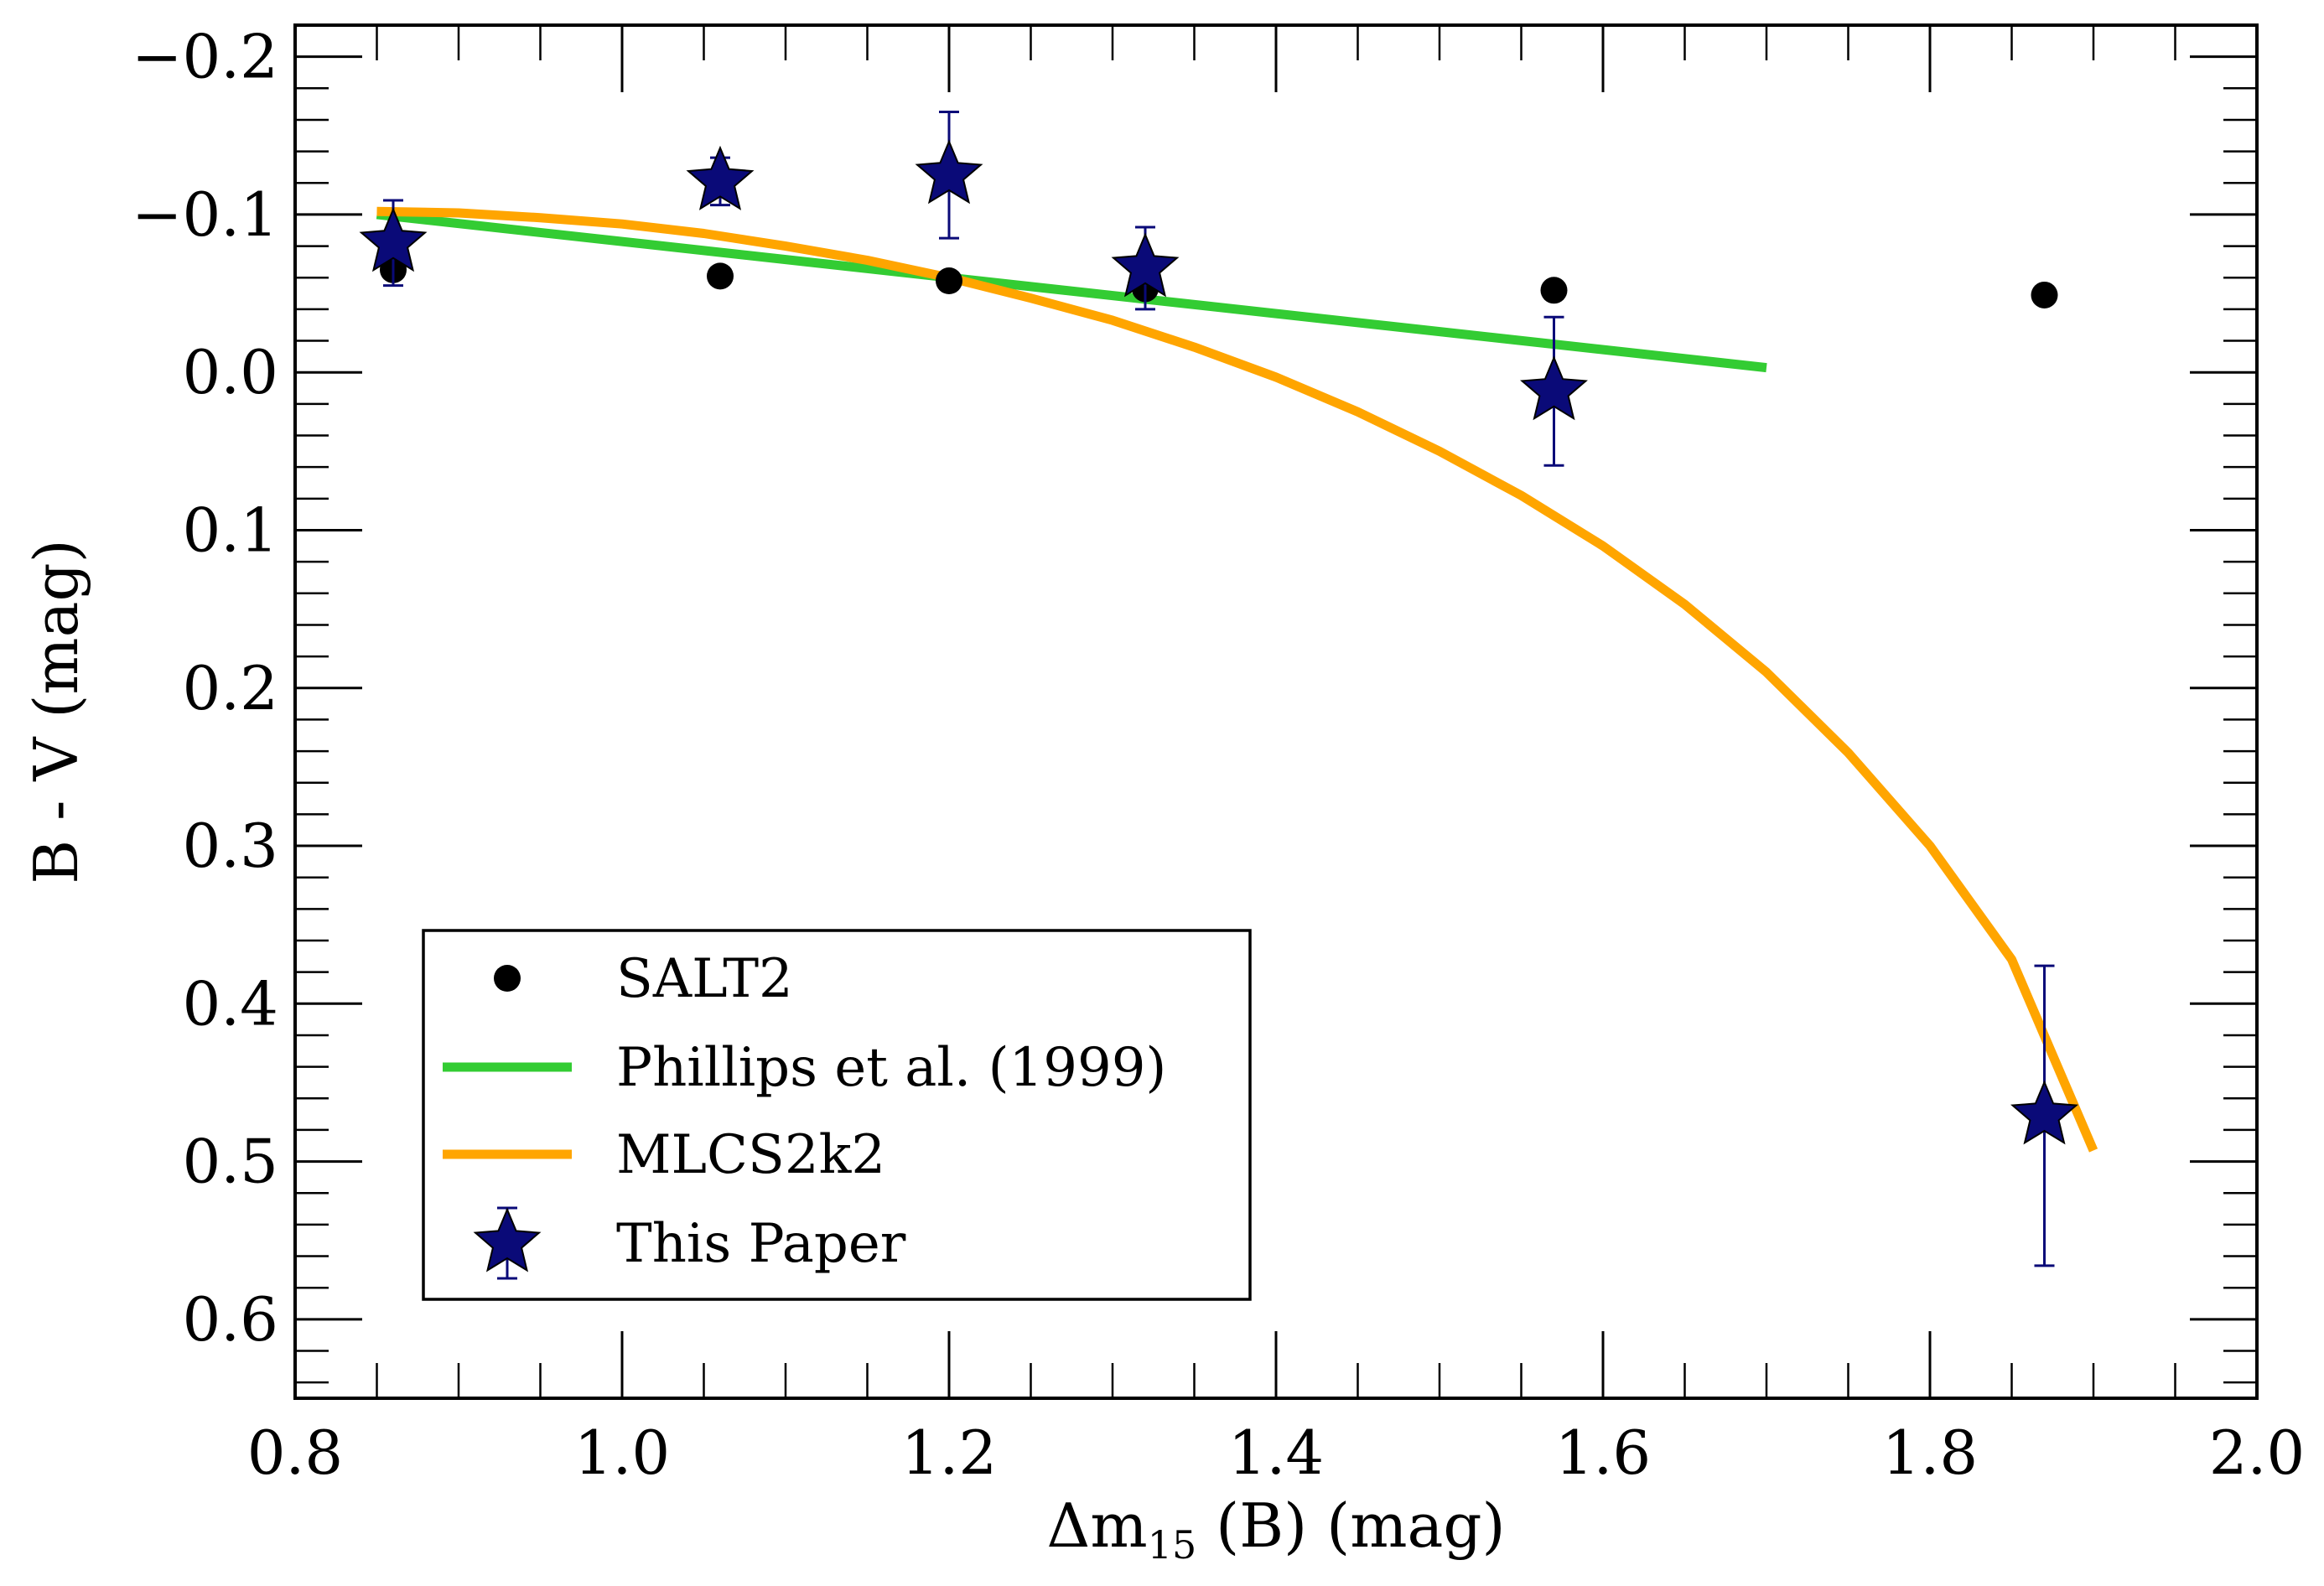 This screenshot has width=2324, height=1586. What do you see at coordinates (622, 1453) in the screenshot?
I see `x-tick-label: 1.0` at bounding box center [622, 1453].